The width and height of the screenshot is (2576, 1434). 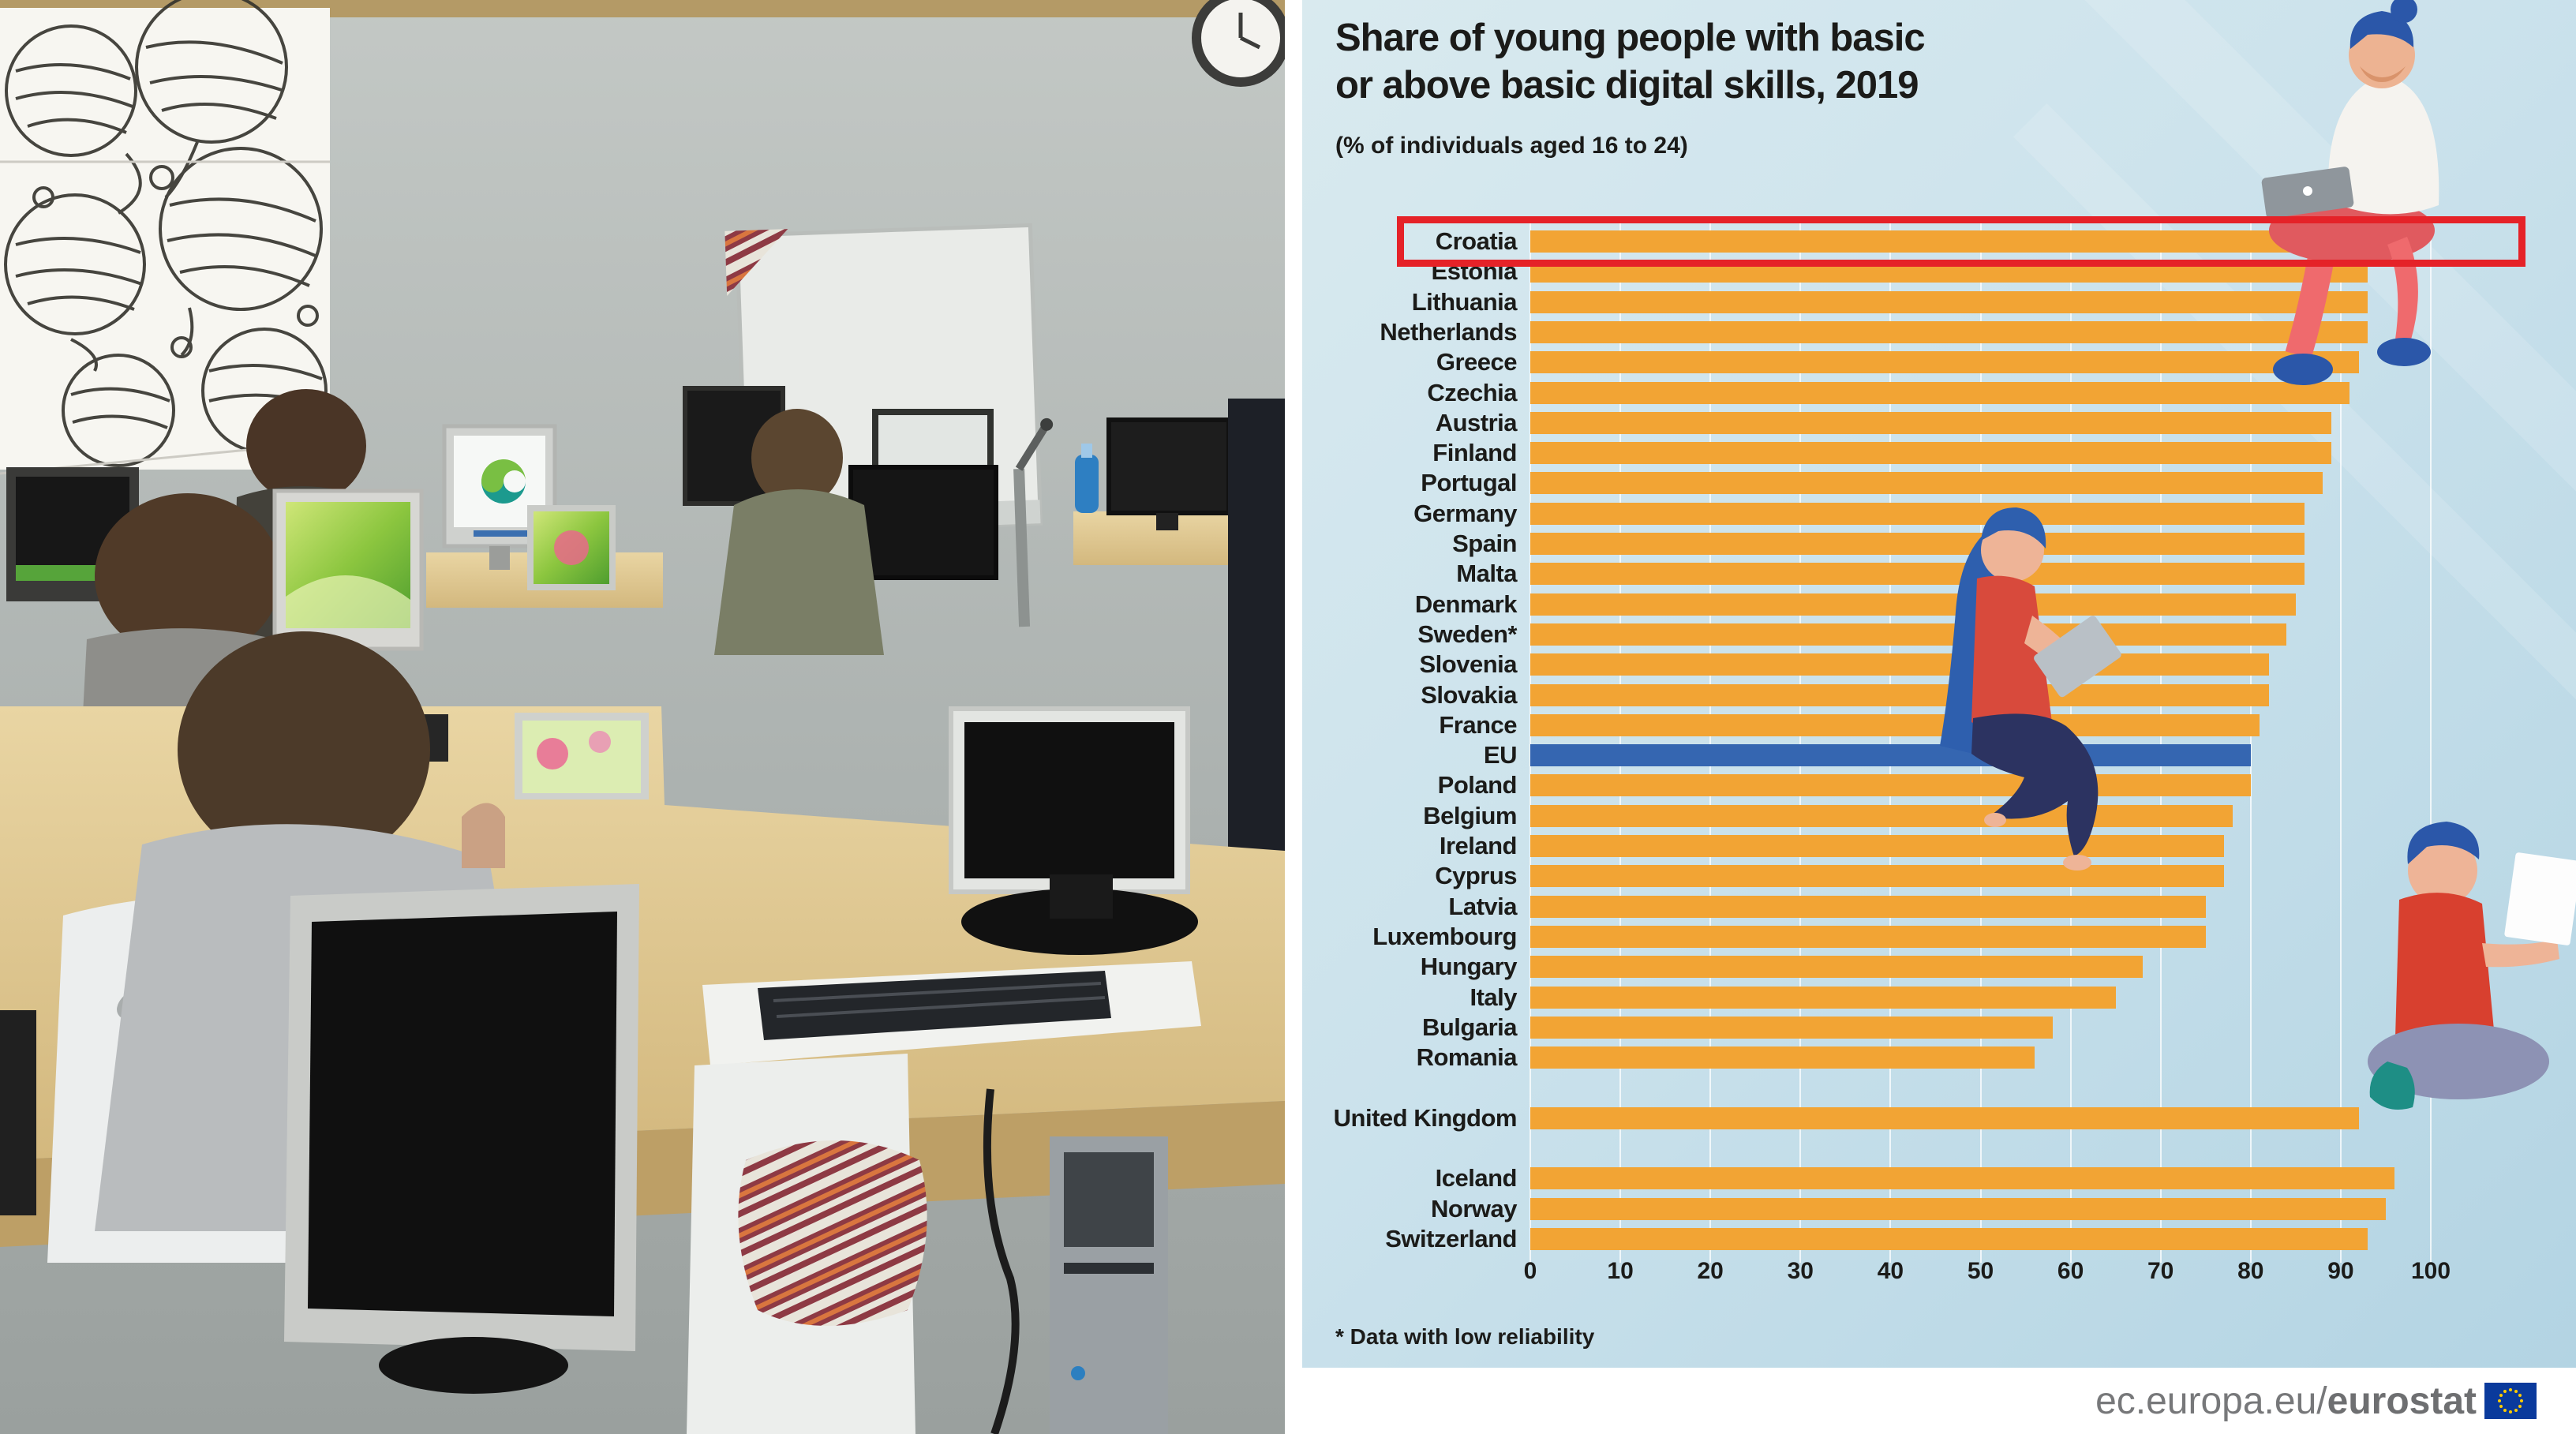 I want to click on croatia-highlight-box, so click(x=1961, y=241).